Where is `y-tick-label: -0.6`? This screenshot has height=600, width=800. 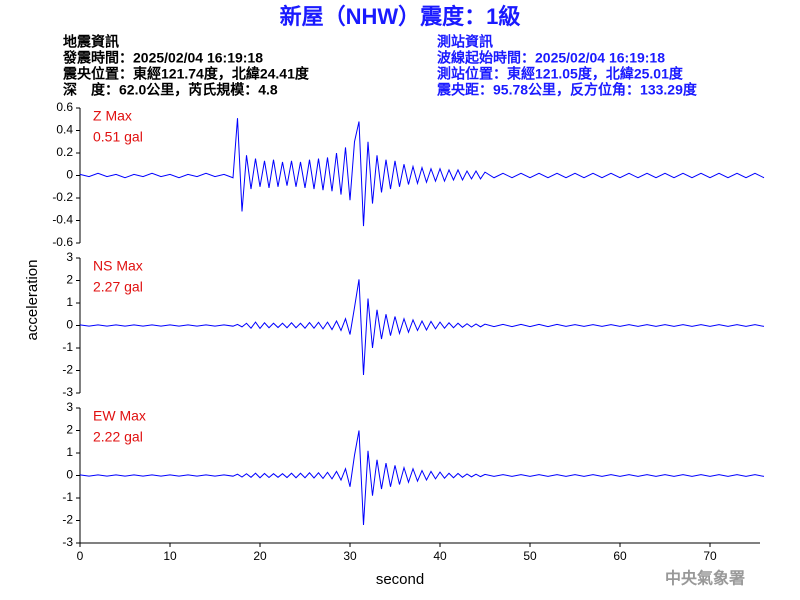 y-tick-label: -0.6 is located at coordinates (62, 242).